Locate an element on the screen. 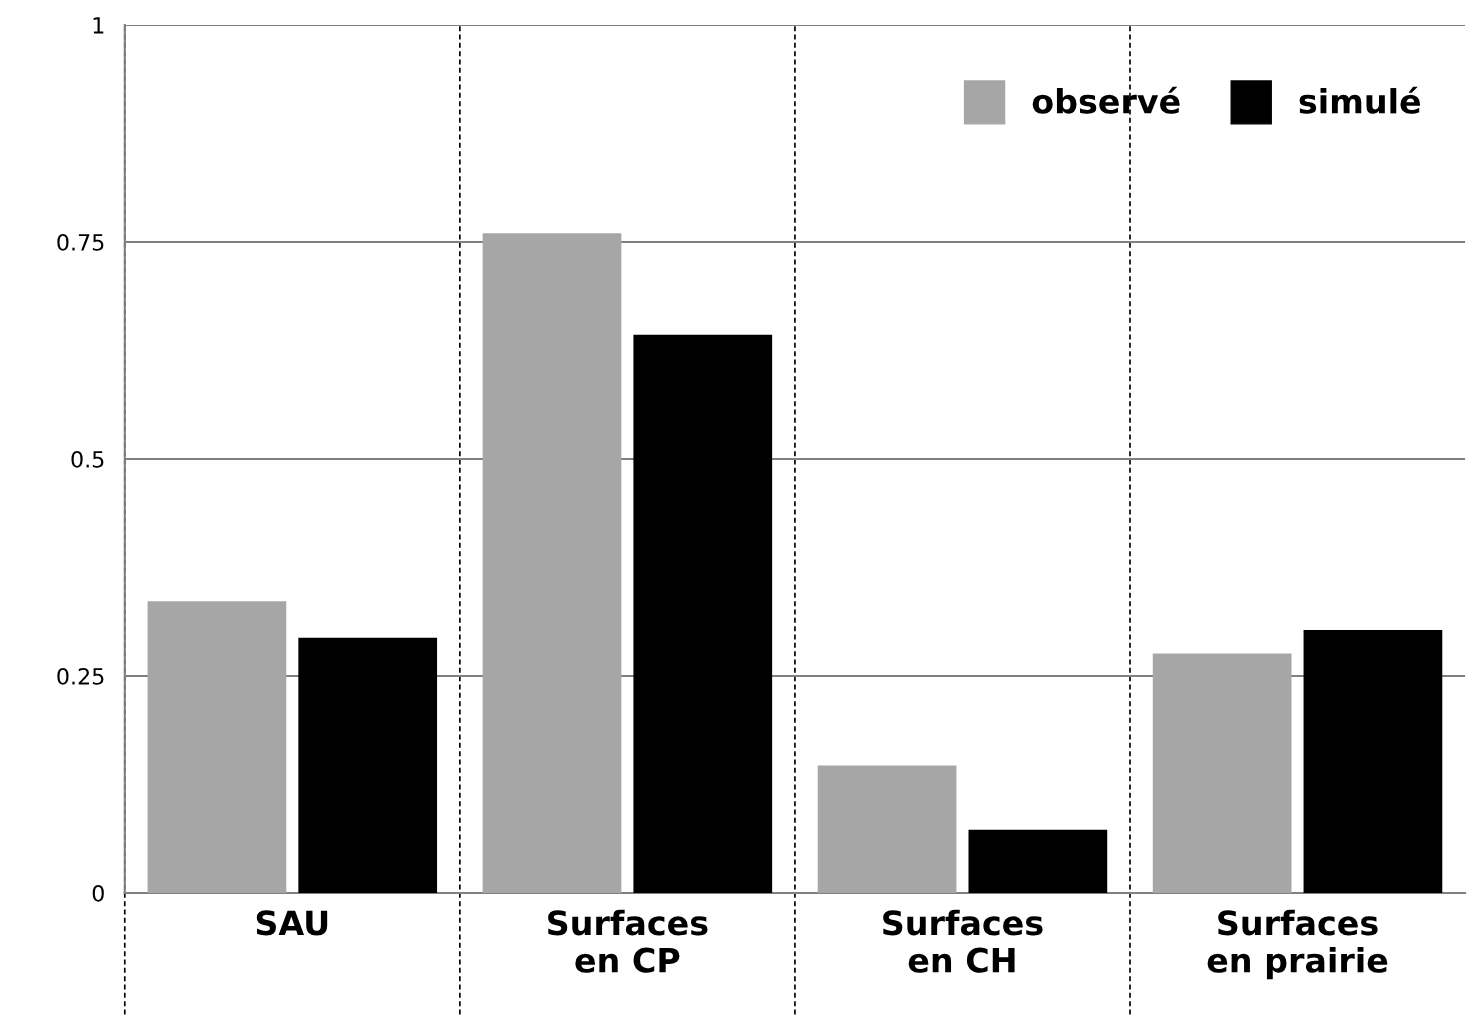 The image size is (1468, 1020). y-tick-label: 0.75 is located at coordinates (80, 242).